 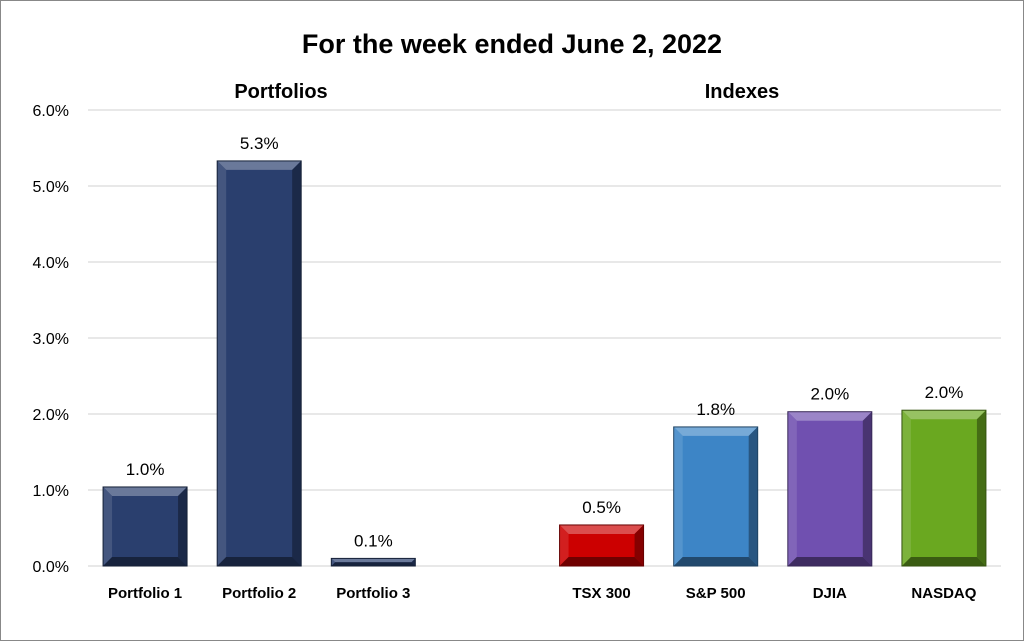 What do you see at coordinates (259, 143) in the screenshot?
I see `data-label: 5.3%` at bounding box center [259, 143].